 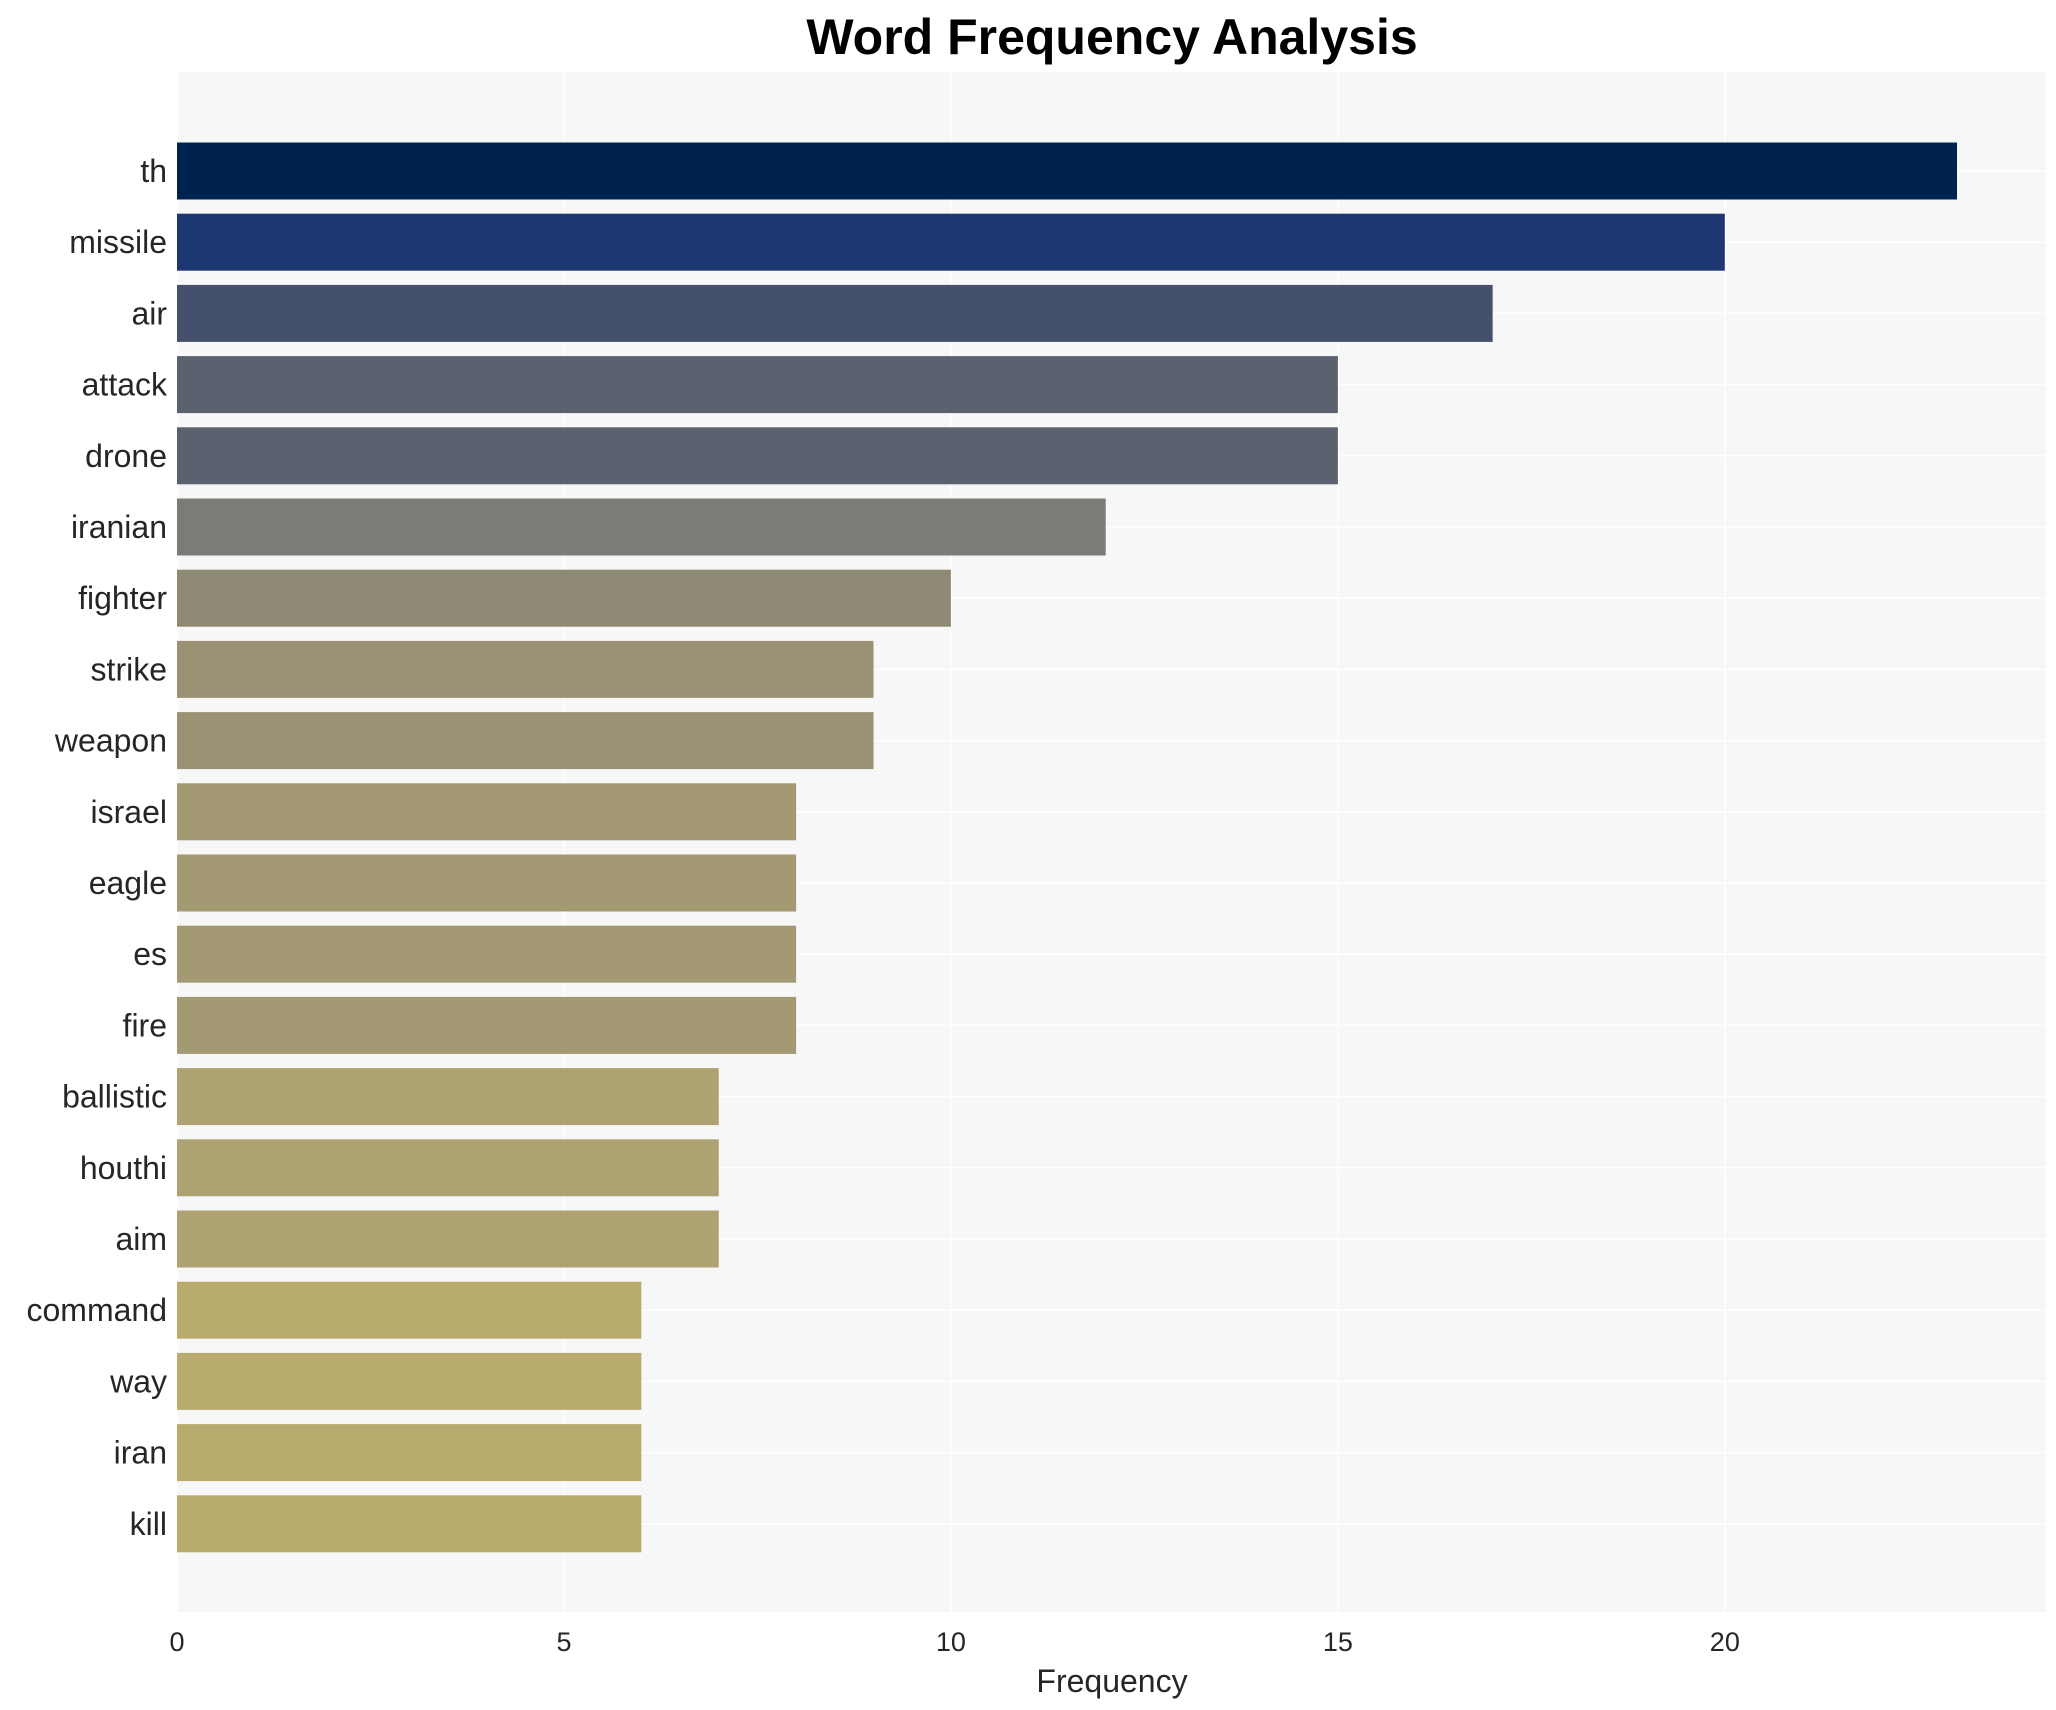 I want to click on y-tick-label: air, so click(x=149, y=313).